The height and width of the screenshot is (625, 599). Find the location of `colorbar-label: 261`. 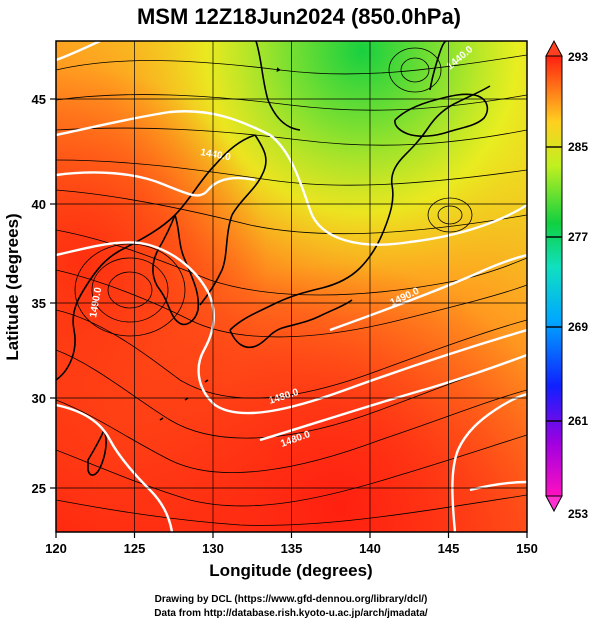

colorbar-label: 261 is located at coordinates (578, 421).